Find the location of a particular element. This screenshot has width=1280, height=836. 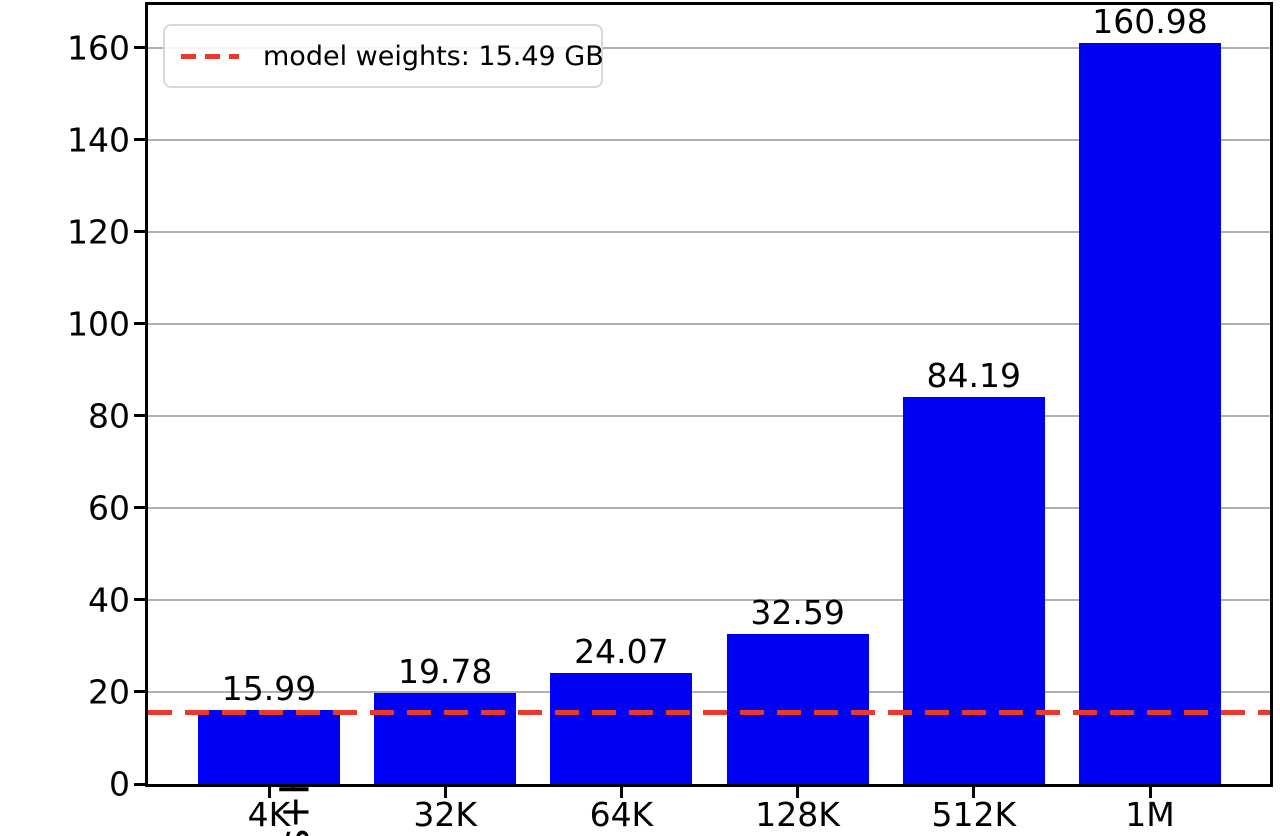

dashed-line-swatch-icon is located at coordinates (210, 56).